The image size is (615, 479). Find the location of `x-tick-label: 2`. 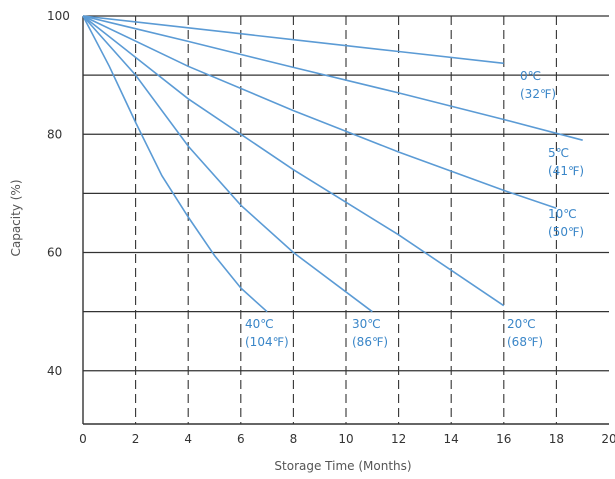

x-tick-label: 2 is located at coordinates (136, 439).